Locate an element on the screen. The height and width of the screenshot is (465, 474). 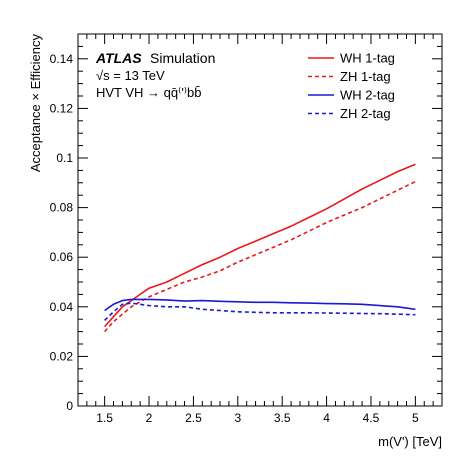
y-tick-label: 0.12 is located at coordinates (62, 108).